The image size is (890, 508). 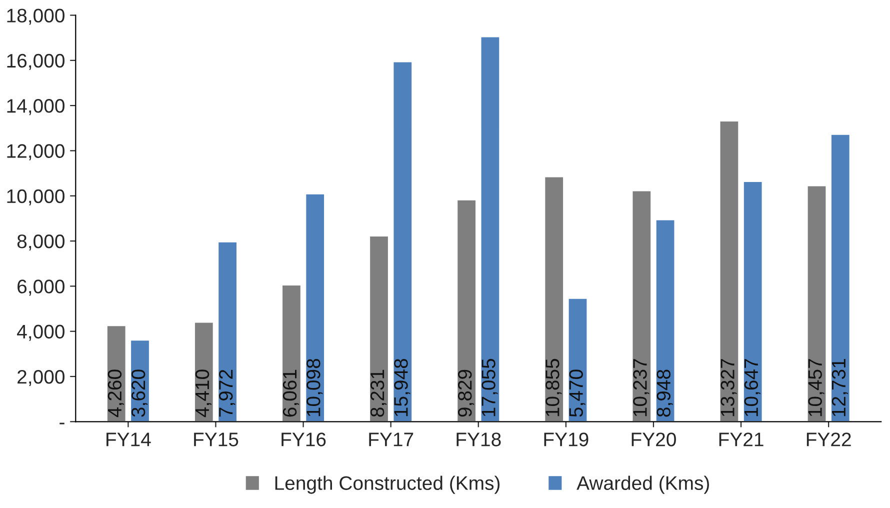 I want to click on data-label: 5,470, so click(x=577, y=393).